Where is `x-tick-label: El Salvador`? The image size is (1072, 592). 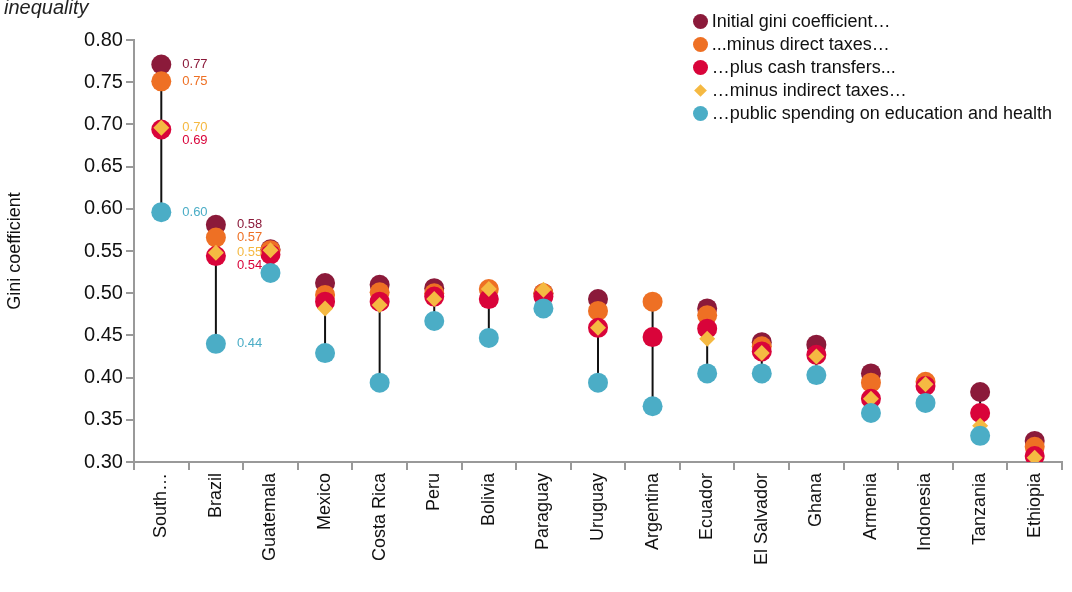
x-tick-label: El Salvador is located at coordinates (760, 519).